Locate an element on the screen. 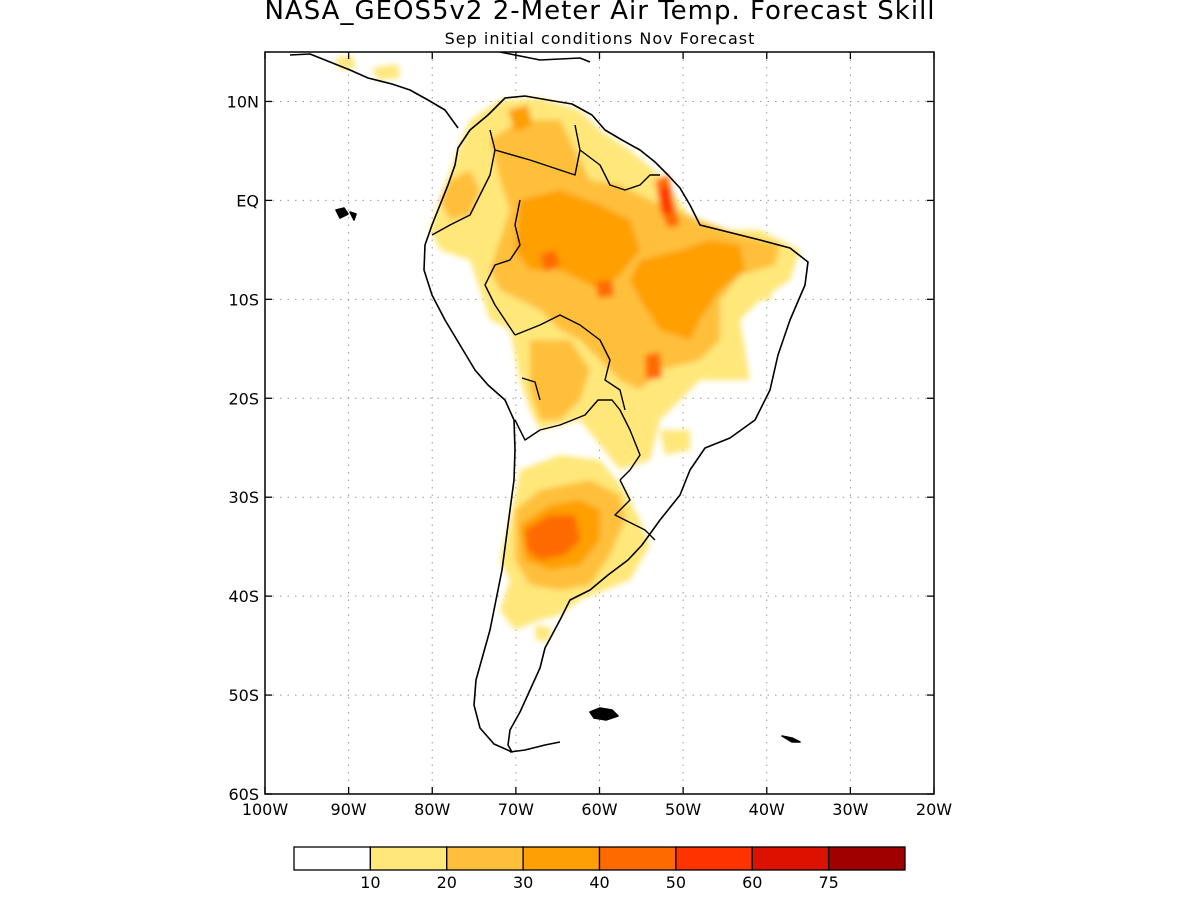 The width and height of the screenshot is (1200, 900). lon-tick-label: 30W is located at coordinates (850, 809).